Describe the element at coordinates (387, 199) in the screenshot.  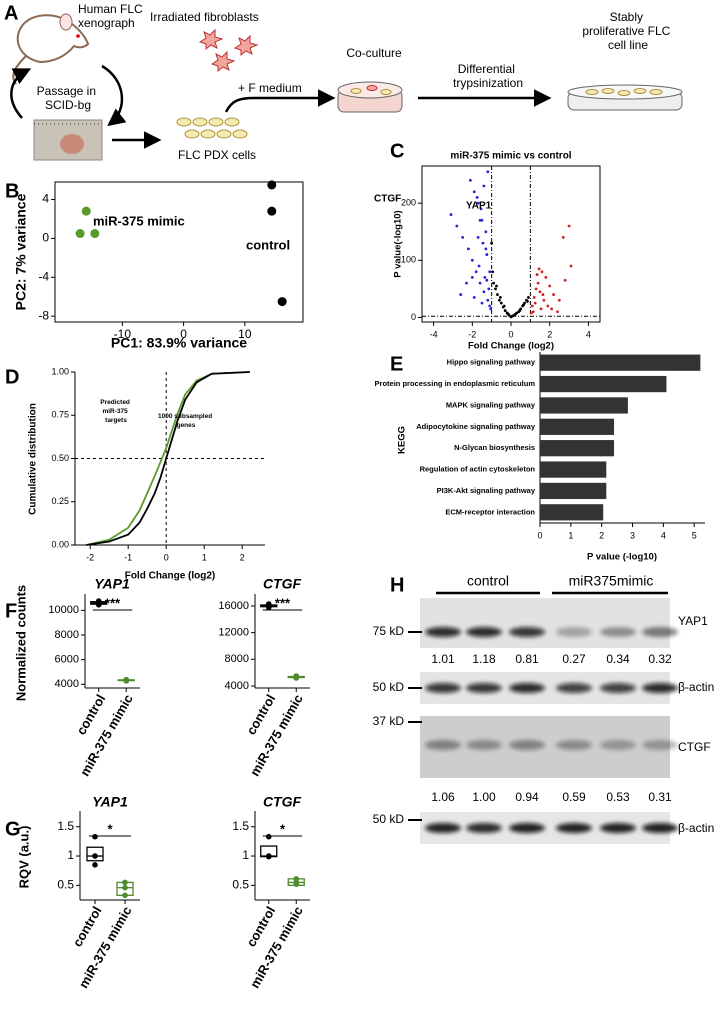
I see `annotation: CTGF` at that location.